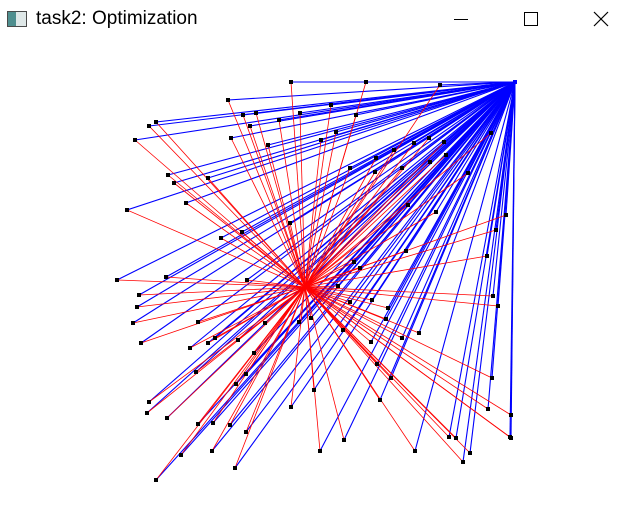 The height and width of the screenshot is (521, 632). Describe the element at coordinates (515, 82) in the screenshot. I see `hub-marker` at that location.